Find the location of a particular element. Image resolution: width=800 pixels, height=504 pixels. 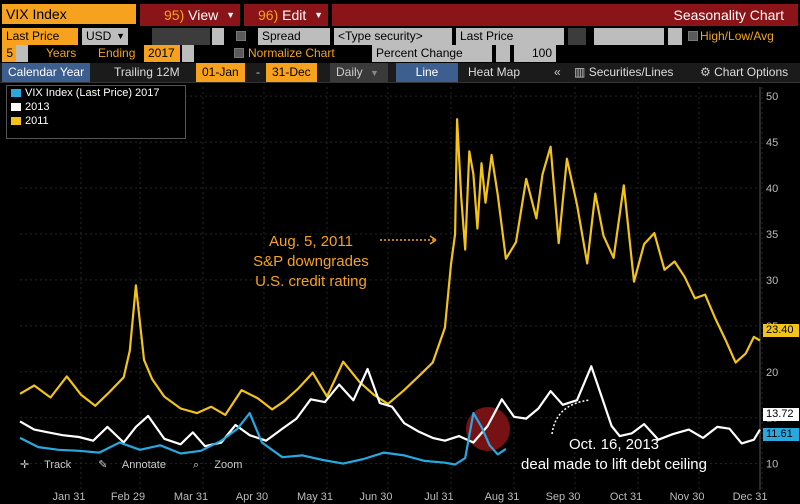

annotate-label: Annotate is located at coordinates (143, 465).